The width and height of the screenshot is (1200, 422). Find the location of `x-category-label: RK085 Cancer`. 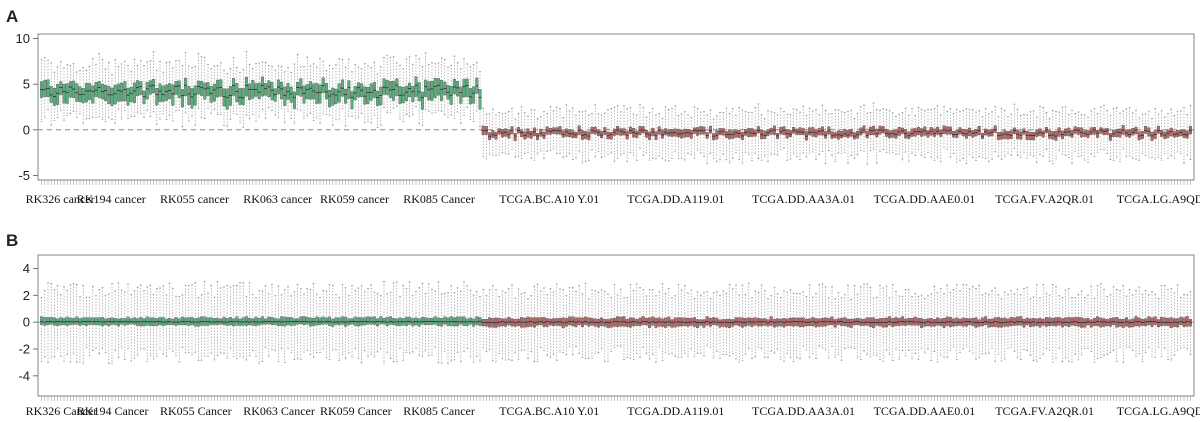

x-category-label: RK085 Cancer is located at coordinates (439, 199).